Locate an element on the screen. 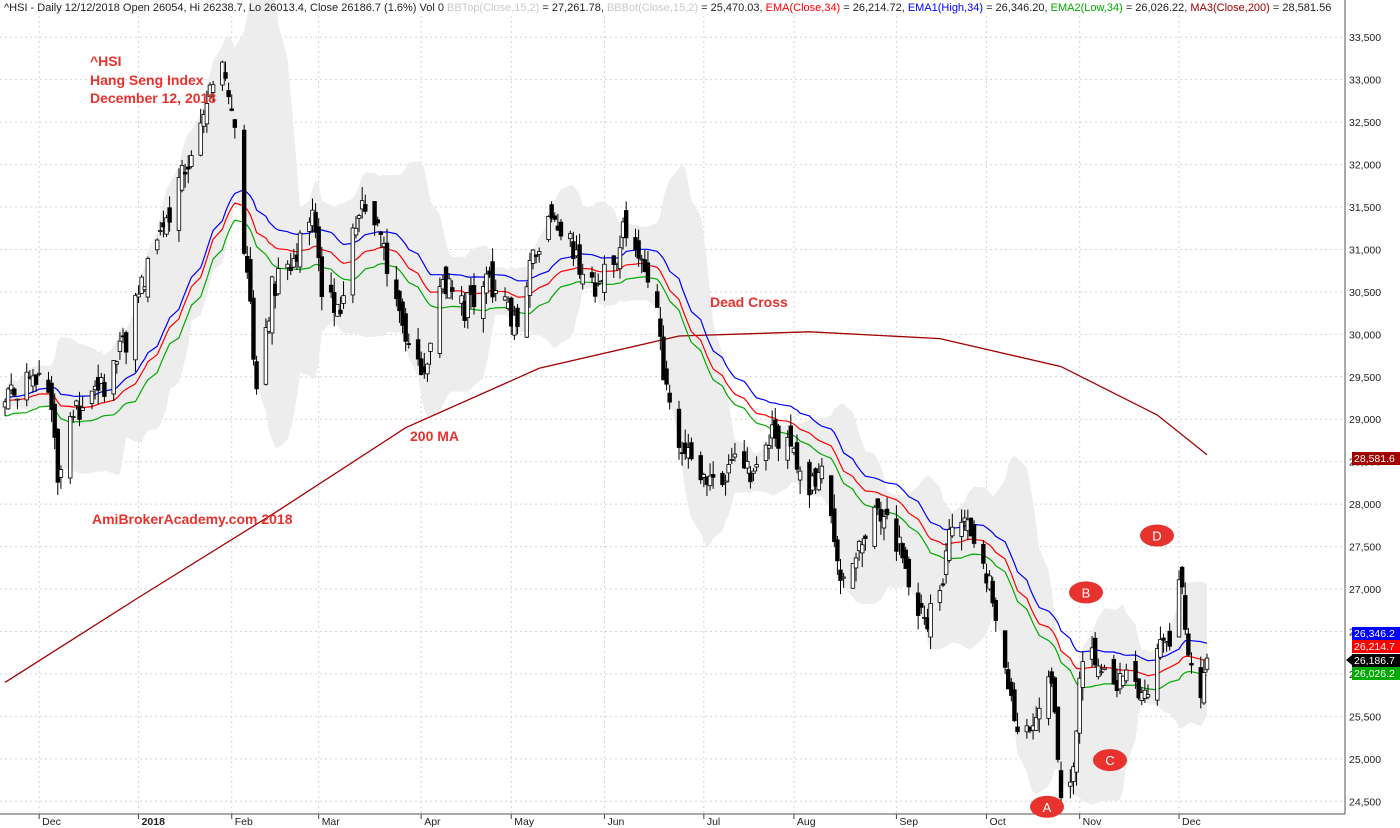 The width and height of the screenshot is (1400, 828). price-tags: 28,581.6 26,346.226,214.7 26,186.726,026.2 is located at coordinates (1373, 566).